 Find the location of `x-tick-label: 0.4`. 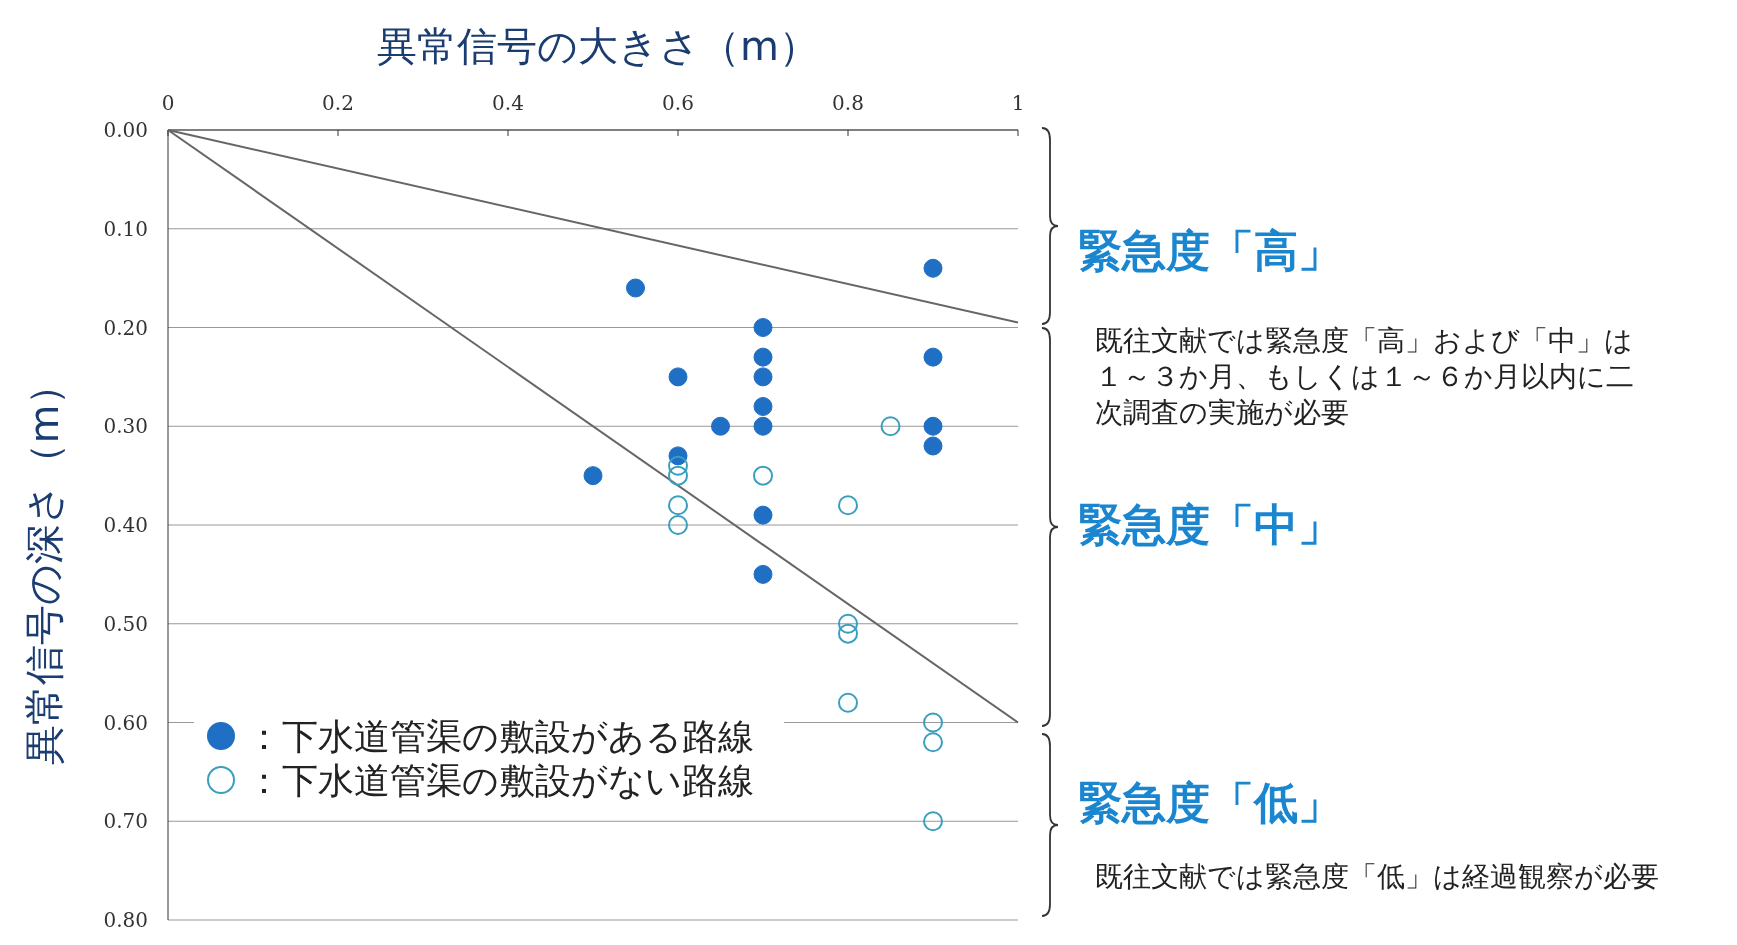

x-tick-label: 0.4 is located at coordinates (508, 103).